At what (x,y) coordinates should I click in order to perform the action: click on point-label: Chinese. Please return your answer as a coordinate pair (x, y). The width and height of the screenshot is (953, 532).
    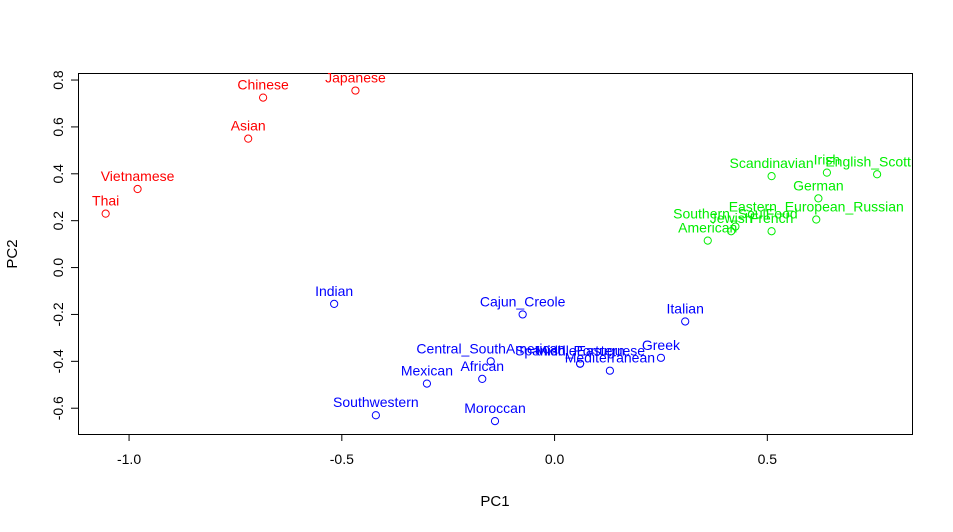
    Looking at the image, I should click on (263, 85).